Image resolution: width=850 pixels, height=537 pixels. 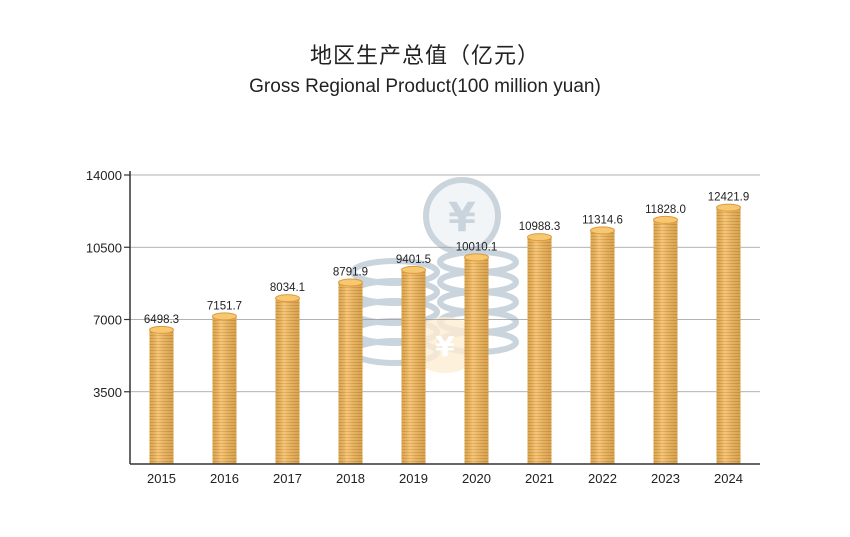 I want to click on bar-2016, so click(x=224, y=388).